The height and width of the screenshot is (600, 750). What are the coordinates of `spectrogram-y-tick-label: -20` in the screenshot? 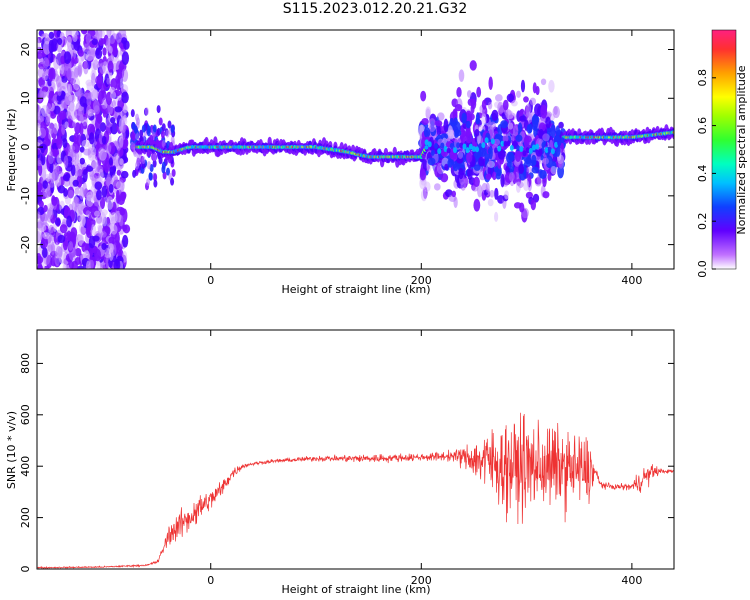 It's located at (25, 245).